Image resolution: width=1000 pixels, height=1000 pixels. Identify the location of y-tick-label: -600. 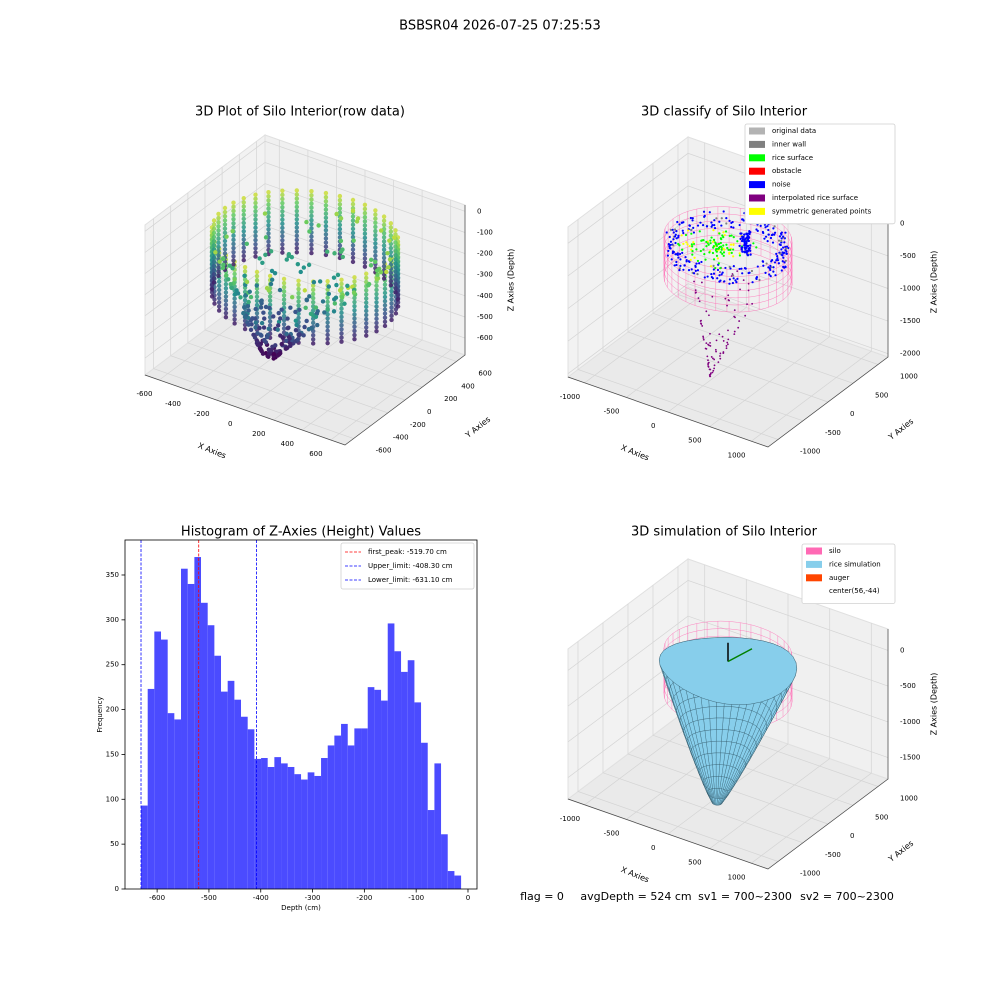
(384, 451).